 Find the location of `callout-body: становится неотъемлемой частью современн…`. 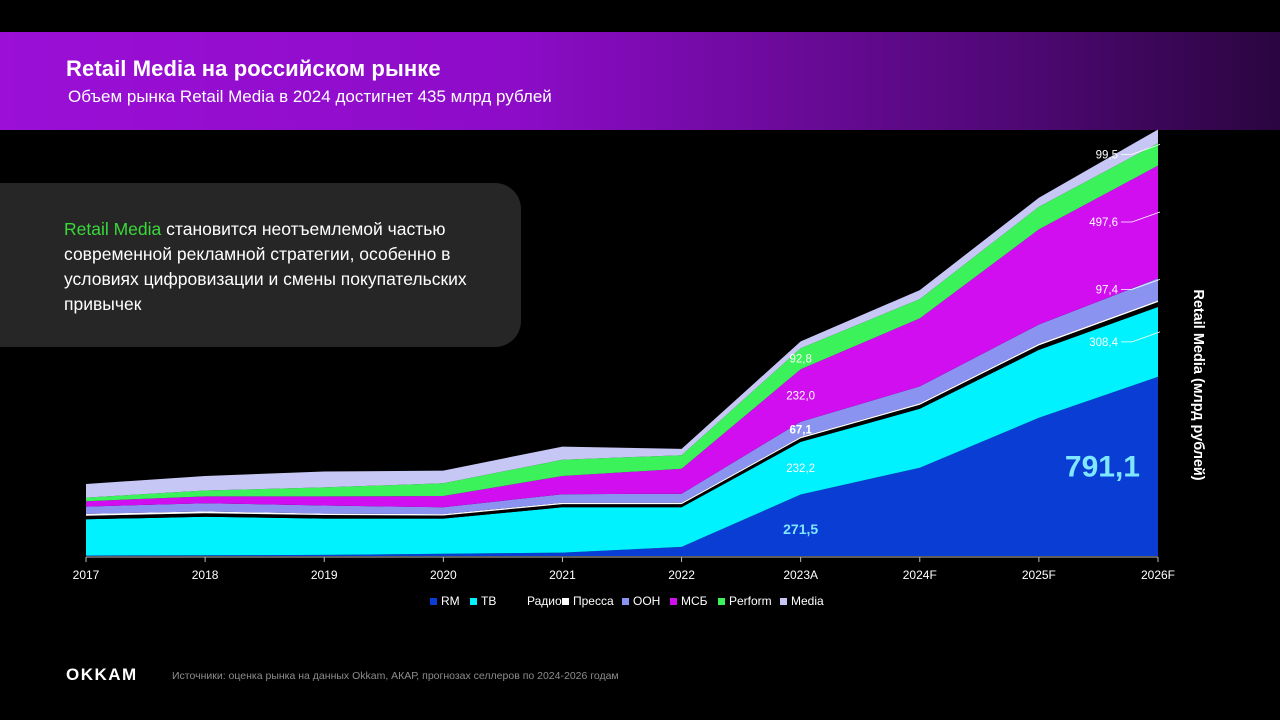

callout-body: становится неотъемлемой частью современн… is located at coordinates (265, 266).